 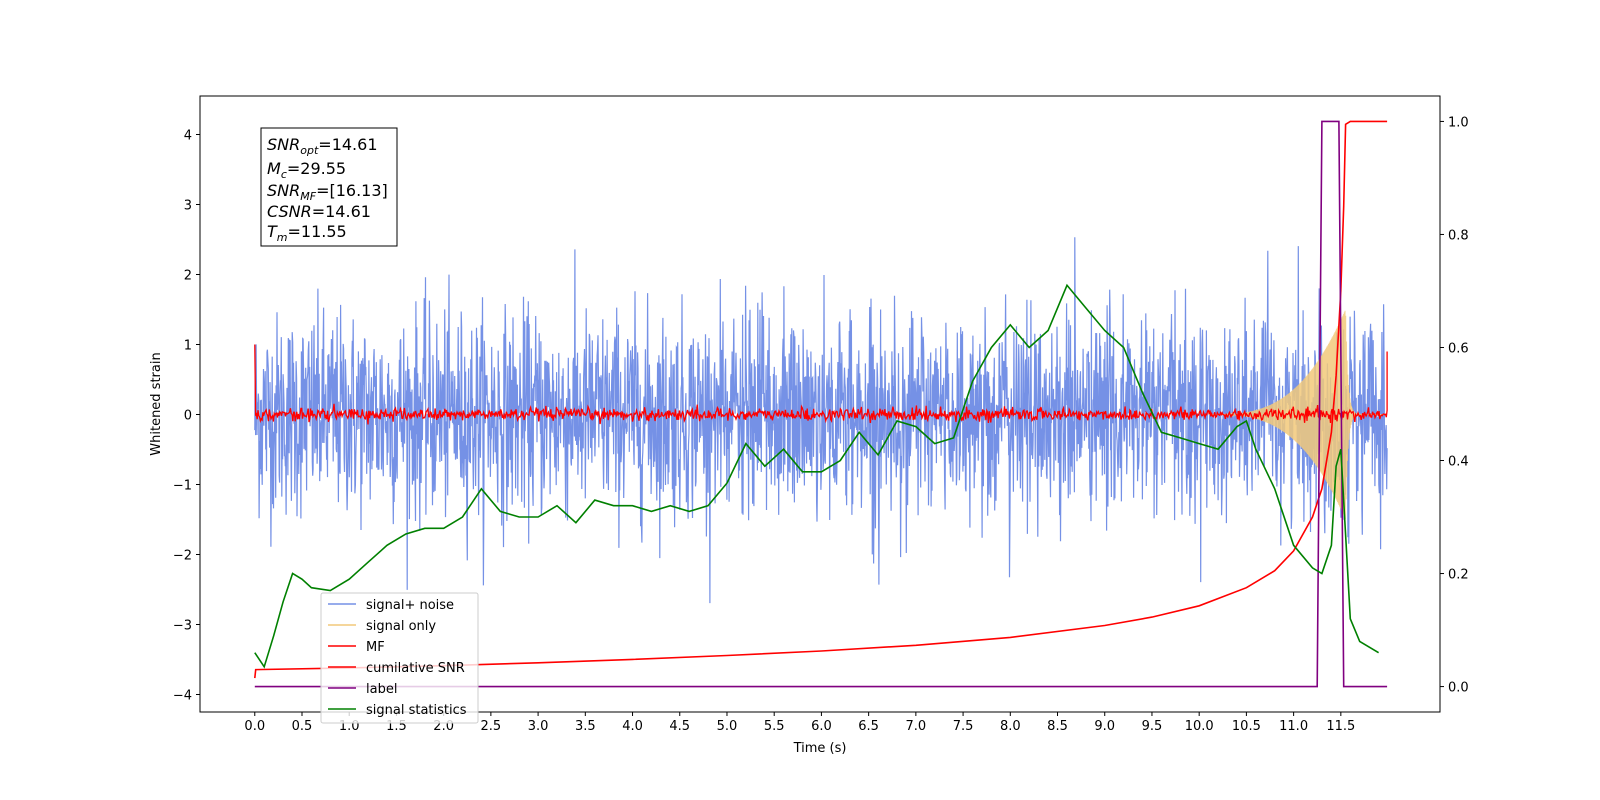 I want to click on y-tick-label: −2, so click(x=182, y=556).